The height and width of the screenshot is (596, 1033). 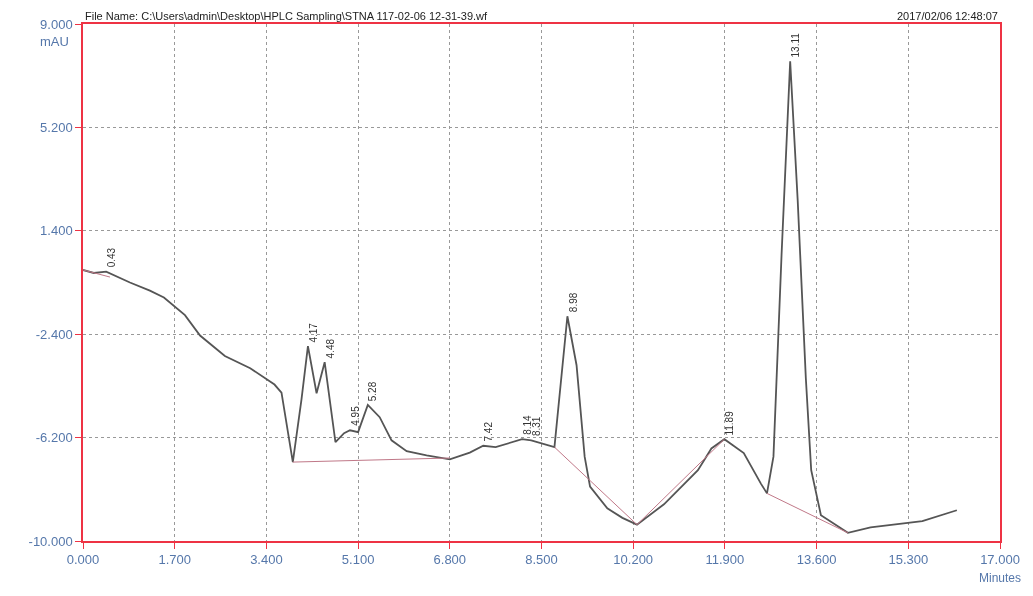 What do you see at coordinates (450, 560) in the screenshot?
I see `x-tick-label: 6.800` at bounding box center [450, 560].